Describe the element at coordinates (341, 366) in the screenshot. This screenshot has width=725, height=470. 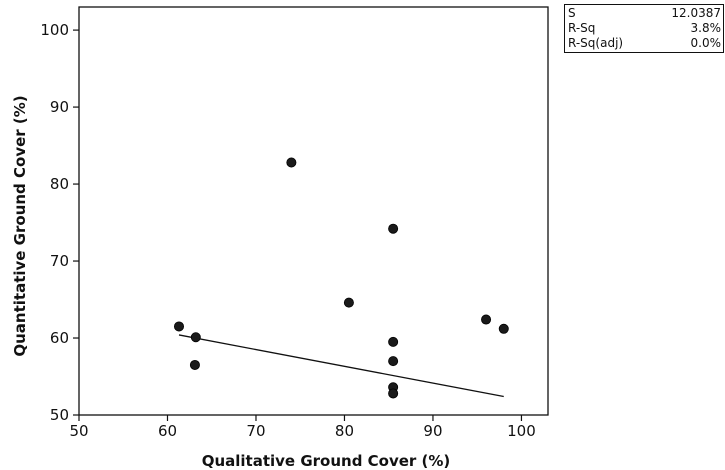
I see `regression-line` at that location.